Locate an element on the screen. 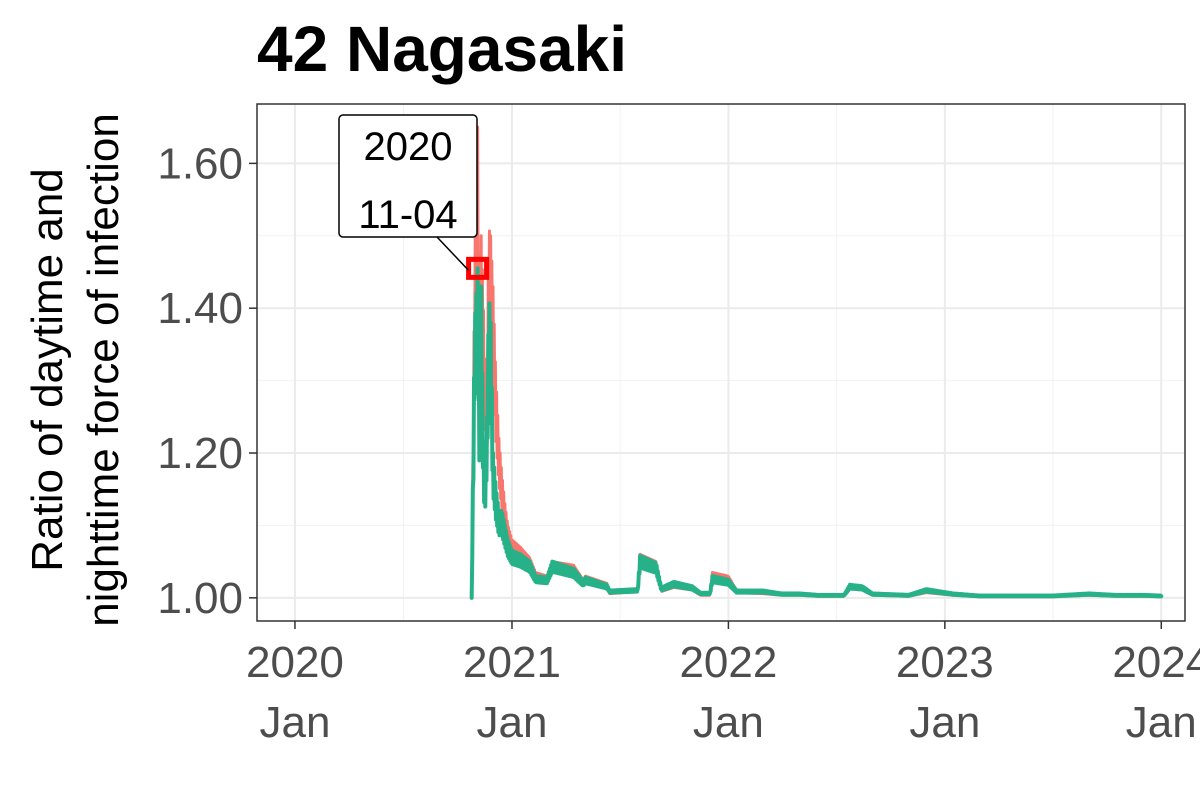 This screenshot has width=1200, height=805. y-tick-label: 1.40 is located at coordinates (200, 308).